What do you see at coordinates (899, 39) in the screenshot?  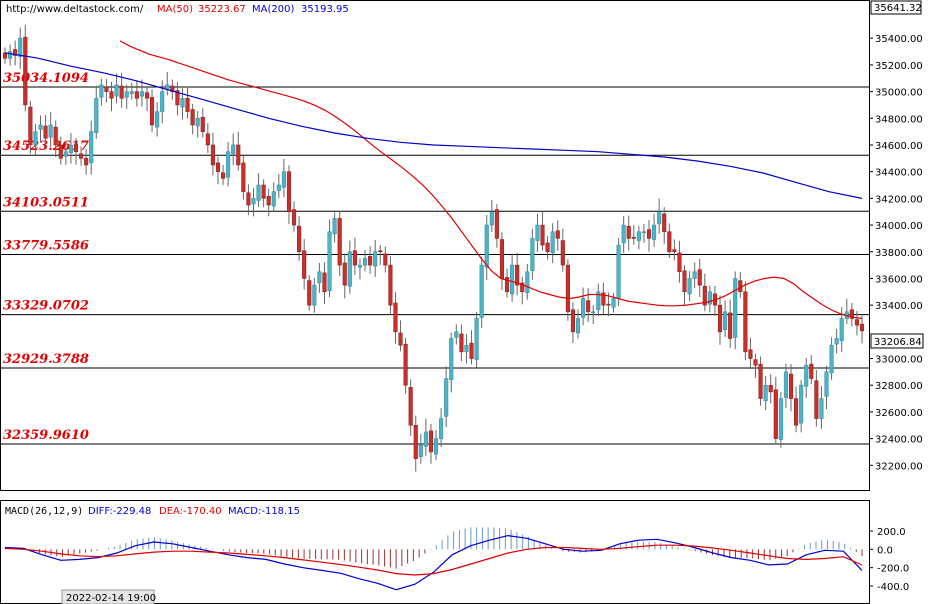 I see `price-tick-label: 35400.00` at bounding box center [899, 39].